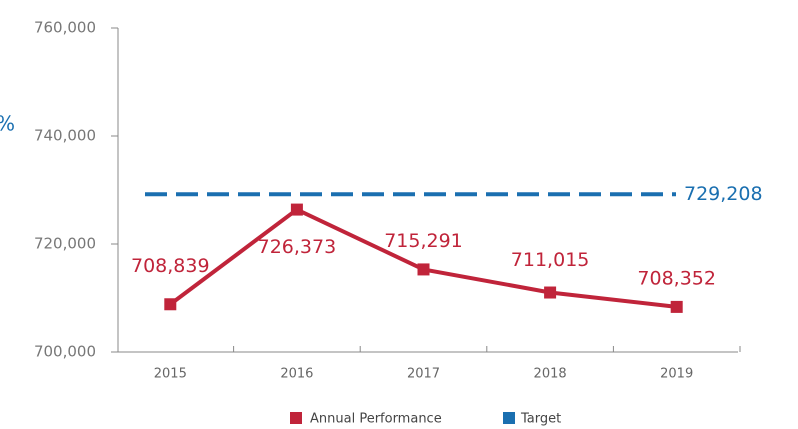 The image size is (798, 429). What do you see at coordinates (723, 194) in the screenshot?
I see `target-label: 729,208` at bounding box center [723, 194].